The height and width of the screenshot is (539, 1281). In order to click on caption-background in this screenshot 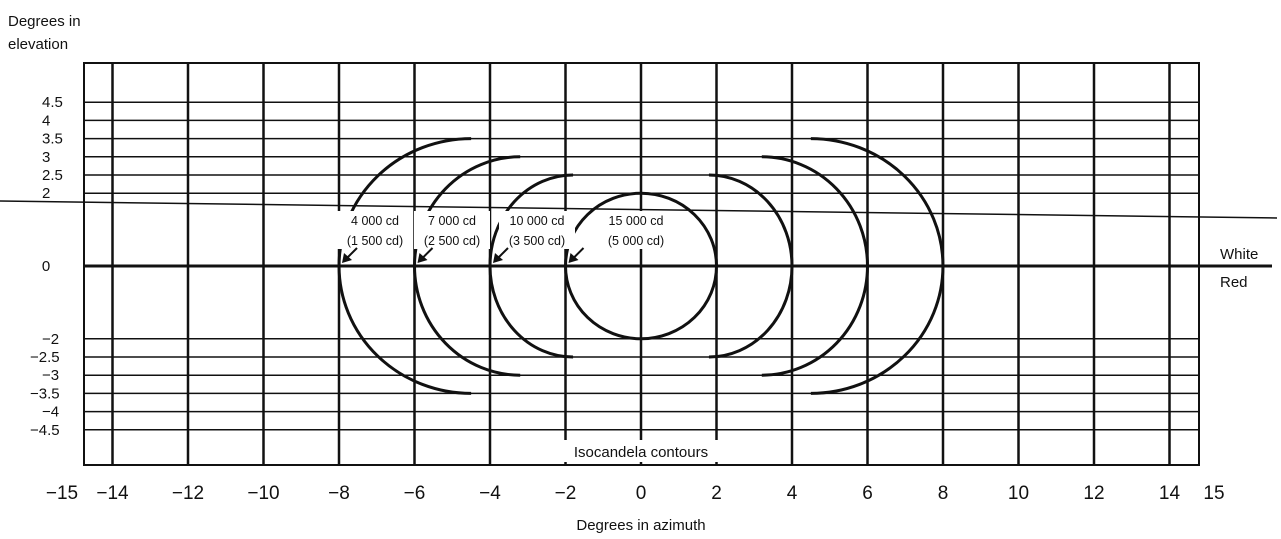, I will do `click(640, 451)`.